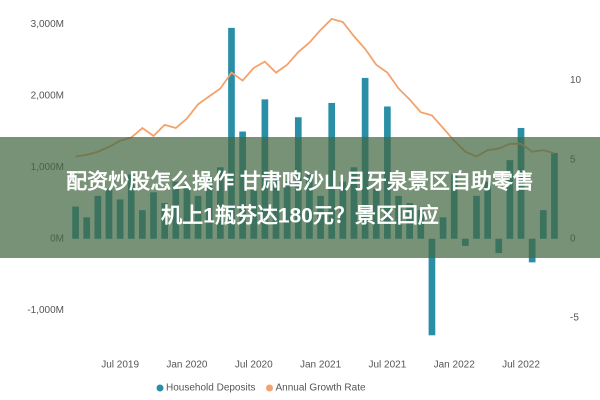 This screenshot has width=600, height=400. I want to click on y-tick-label: -1,000M, so click(45, 310).